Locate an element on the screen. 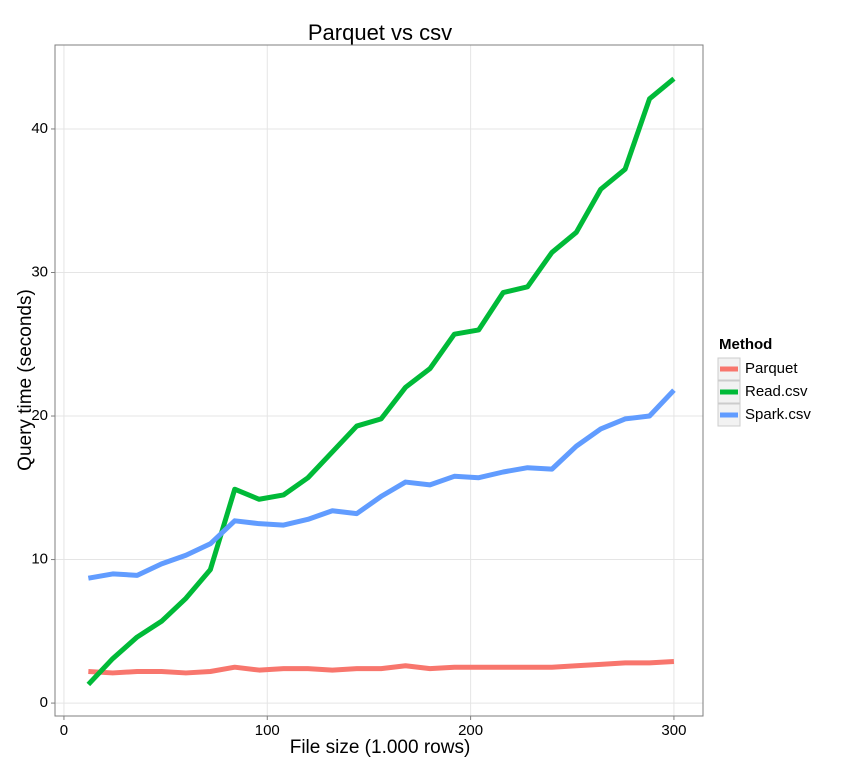 This screenshot has height=771, width=850. x-tick-label: 0 is located at coordinates (64, 730).